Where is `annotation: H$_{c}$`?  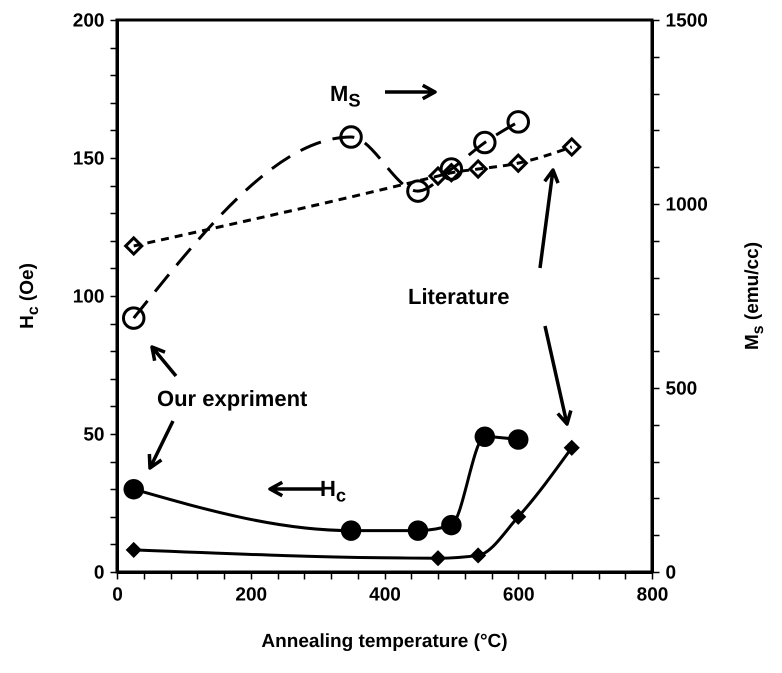
annotation: H$_{c}$ is located at coordinates (333, 491).